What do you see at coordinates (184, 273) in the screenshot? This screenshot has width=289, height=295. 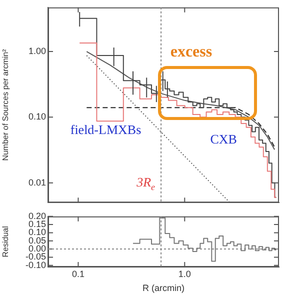 I see `x-tick-label: 1.0` at bounding box center [184, 273].